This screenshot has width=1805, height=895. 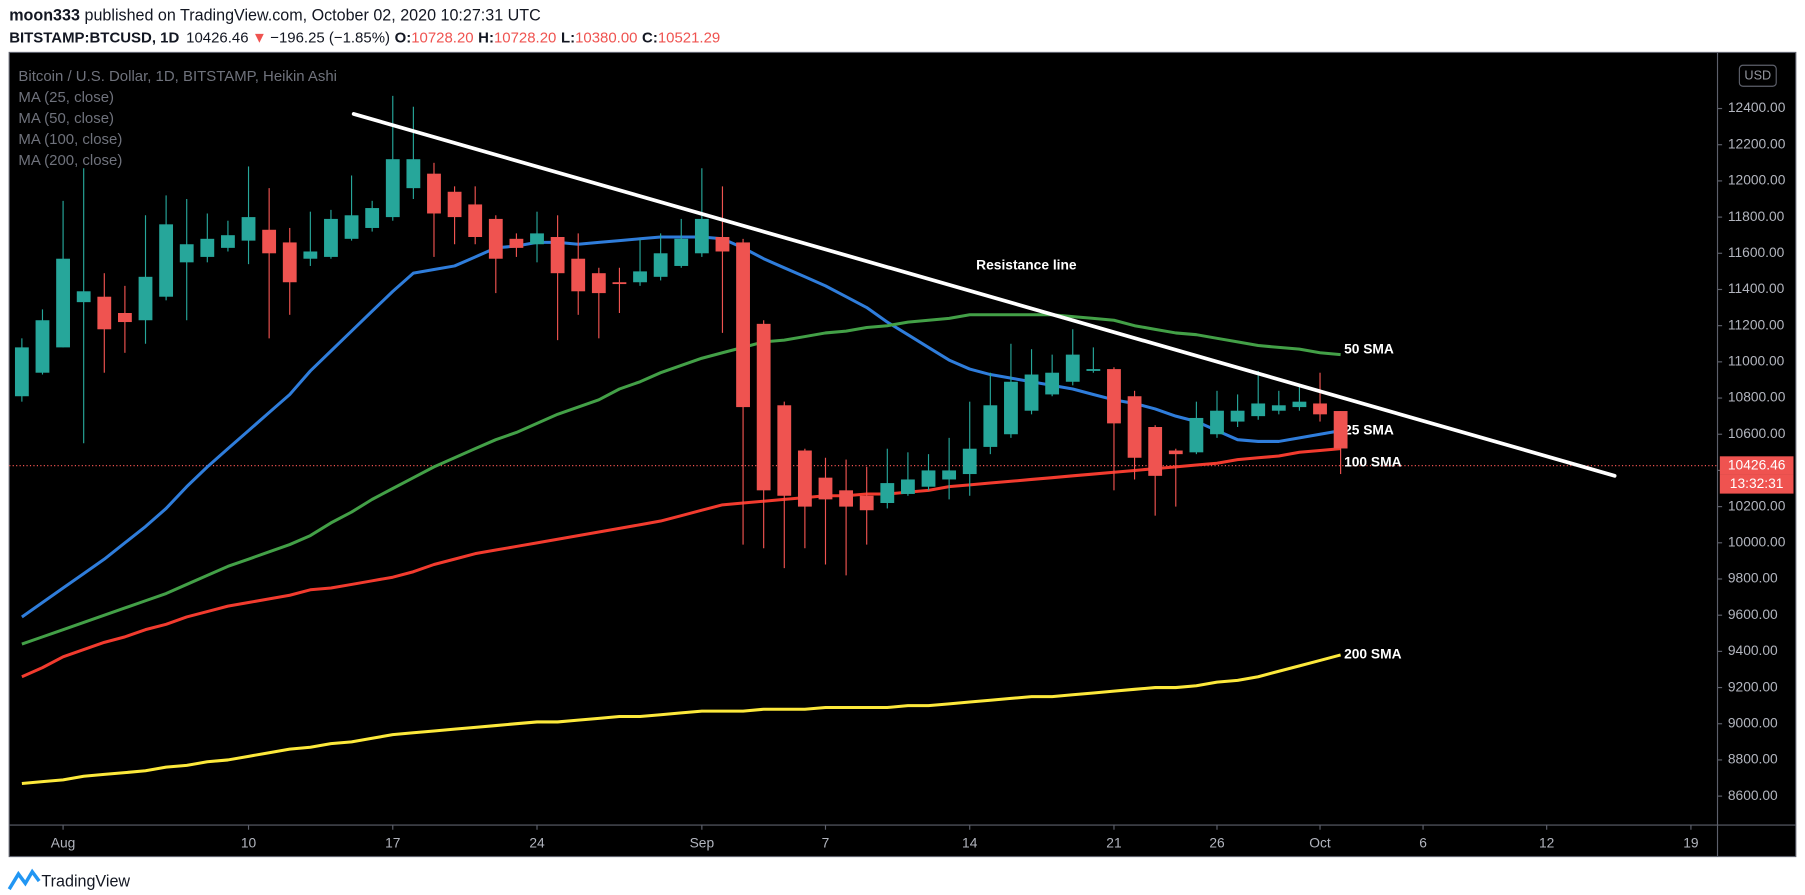 I want to click on y-tick-label: 11200.00, so click(x=1756, y=324).